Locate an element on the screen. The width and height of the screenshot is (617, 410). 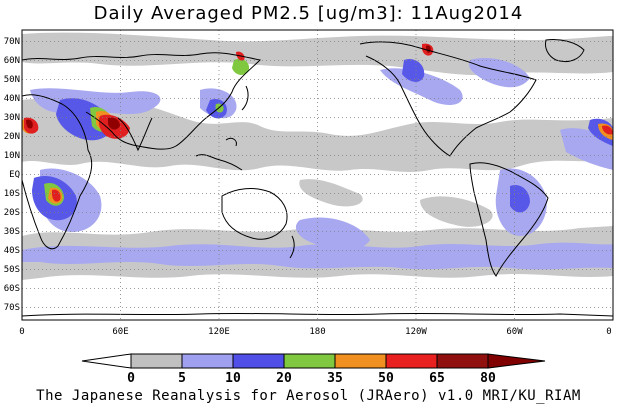
legend-tick: 20 is located at coordinates (284, 378).